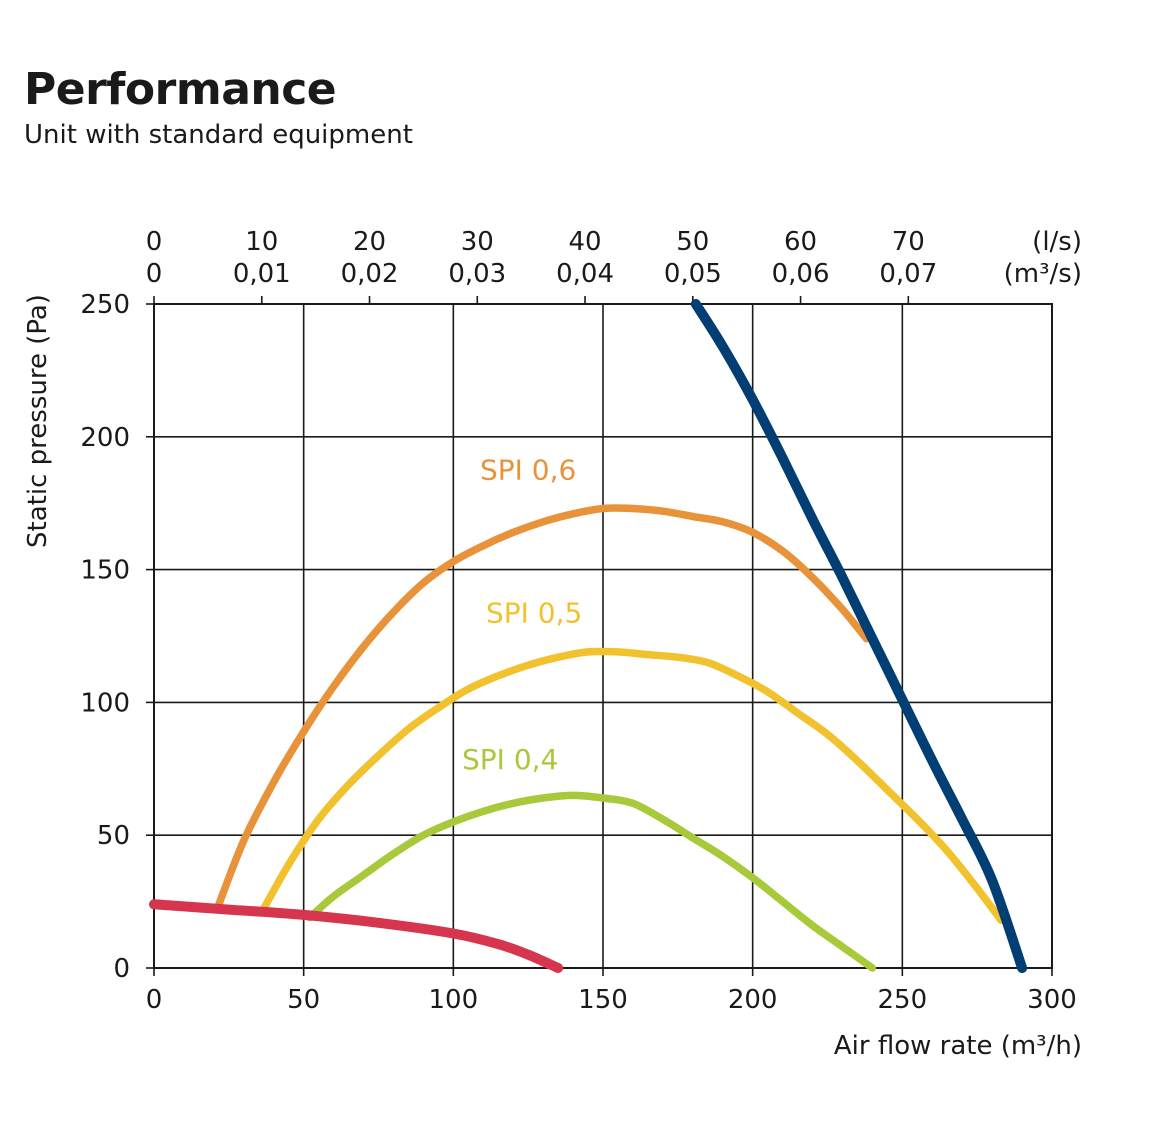 This screenshot has width=1170, height=1140. I want to click on top-tick-label-m3s: 0,03, so click(477, 274).